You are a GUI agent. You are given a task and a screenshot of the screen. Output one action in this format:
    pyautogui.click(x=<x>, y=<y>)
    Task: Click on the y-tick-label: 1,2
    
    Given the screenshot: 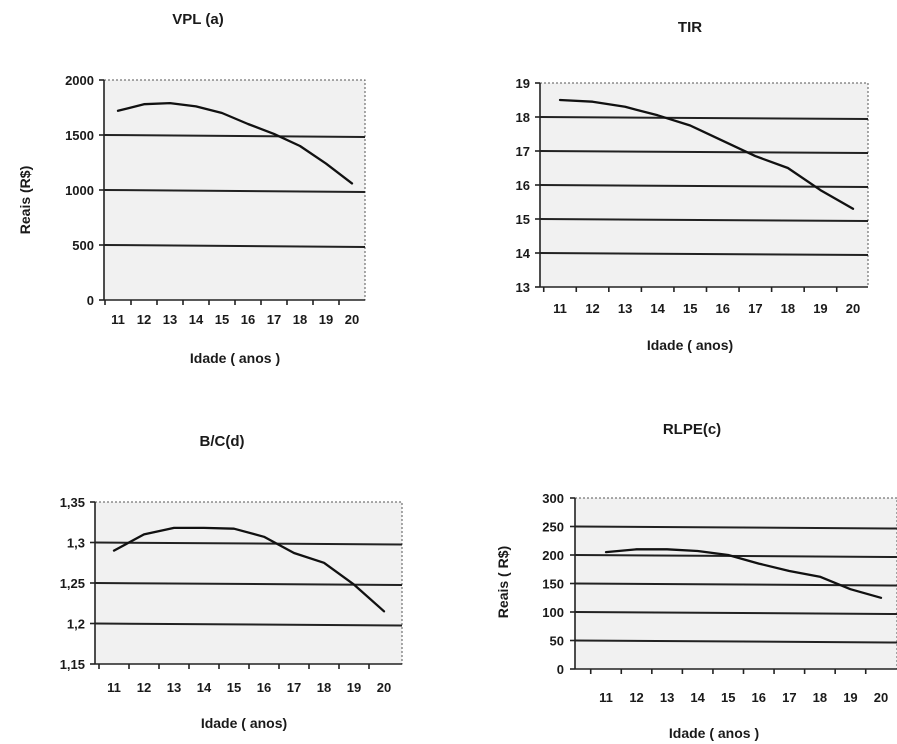 What is the action you would take?
    pyautogui.click(x=76, y=624)
    